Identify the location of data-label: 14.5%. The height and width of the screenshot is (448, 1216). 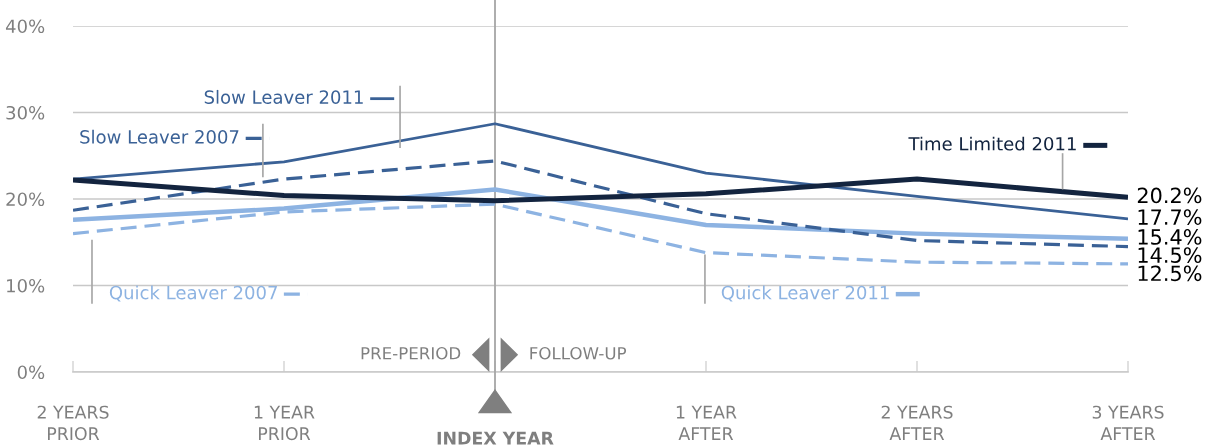
(1170, 255).